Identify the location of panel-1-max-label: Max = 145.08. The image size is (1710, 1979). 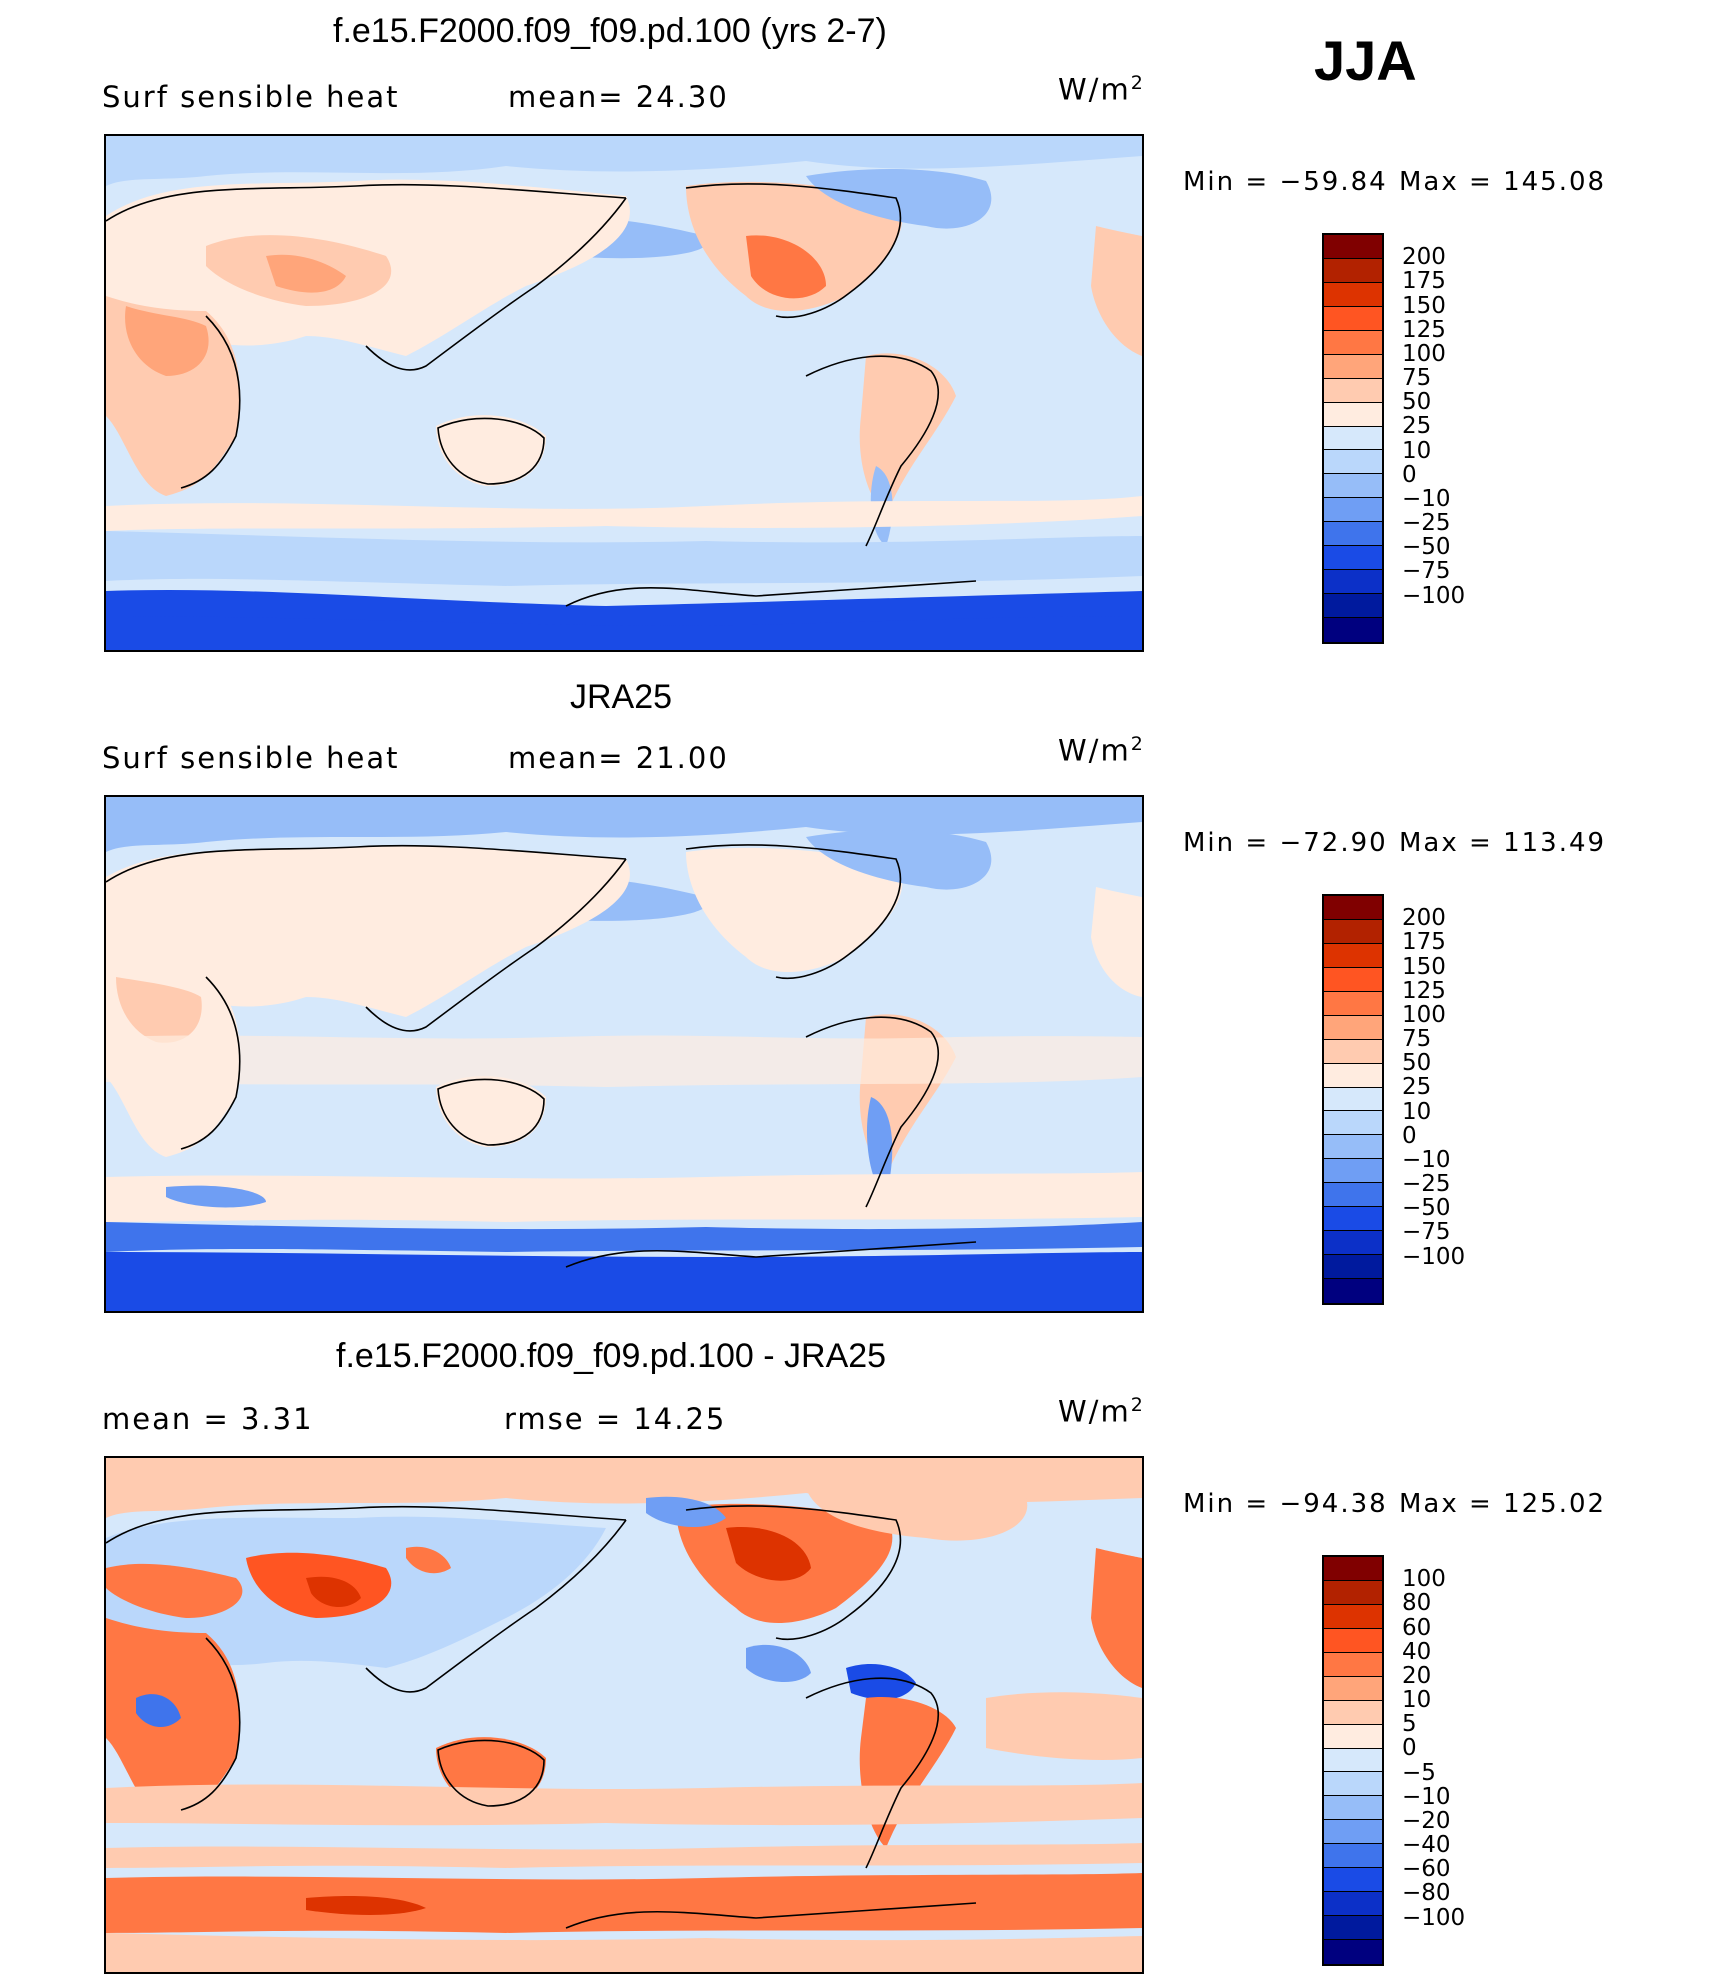
(1503, 182).